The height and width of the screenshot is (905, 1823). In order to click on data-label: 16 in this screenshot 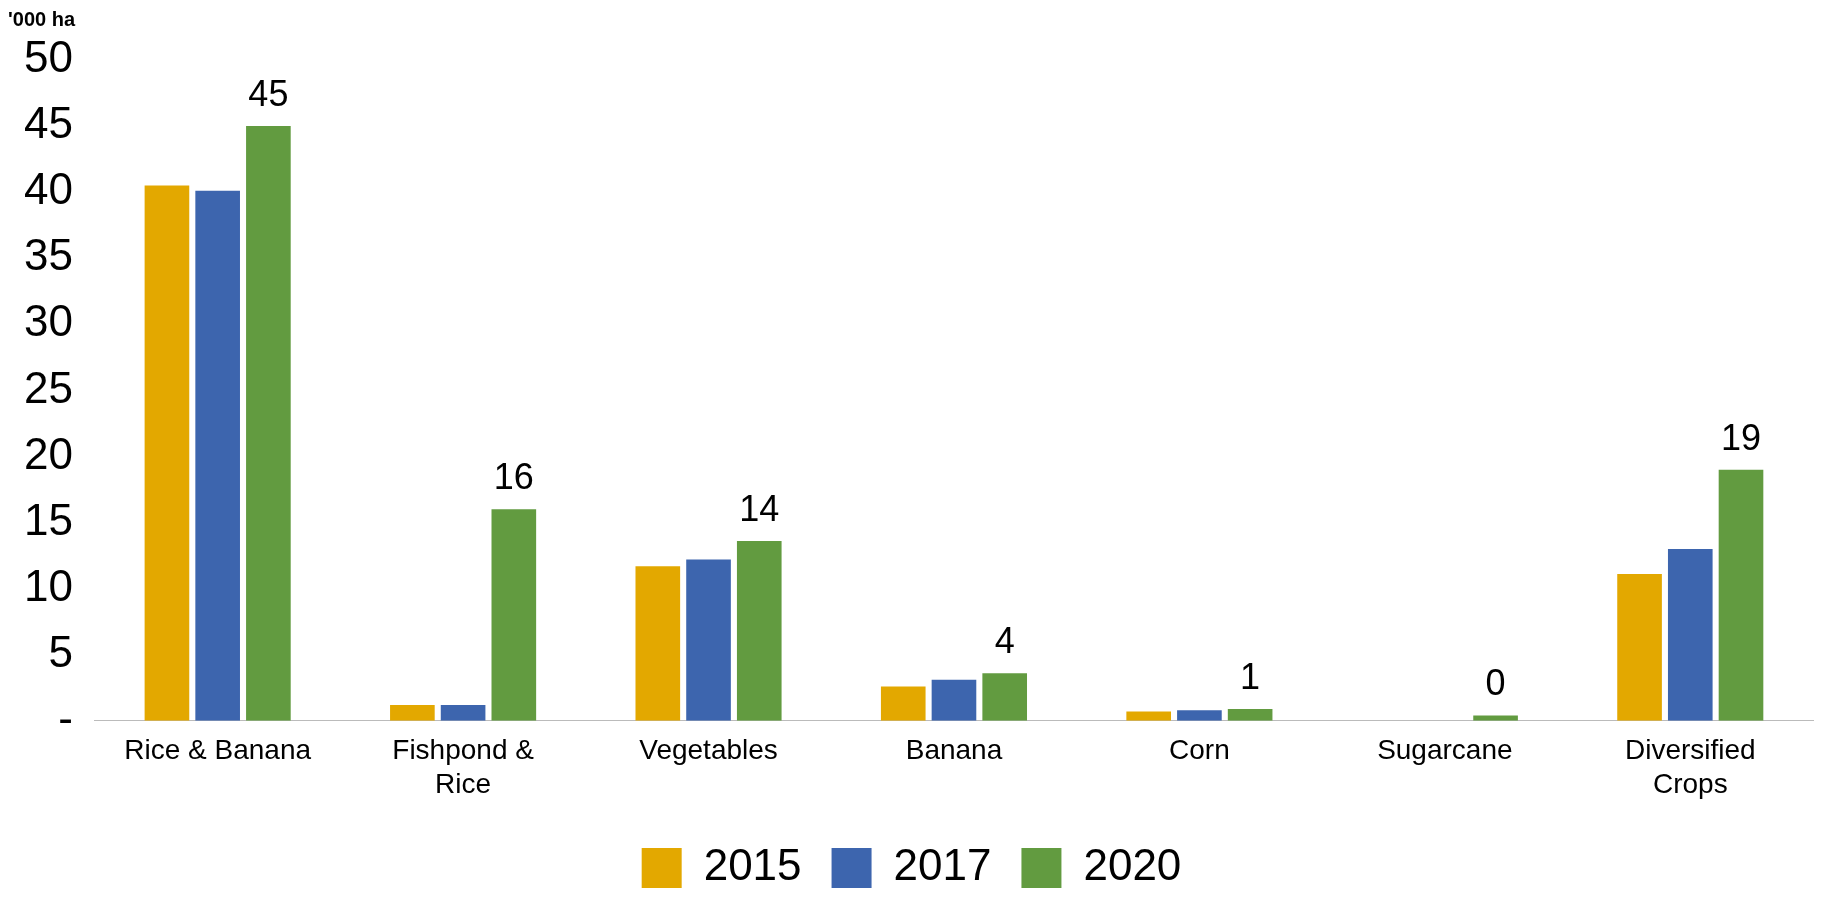, I will do `click(513, 477)`.